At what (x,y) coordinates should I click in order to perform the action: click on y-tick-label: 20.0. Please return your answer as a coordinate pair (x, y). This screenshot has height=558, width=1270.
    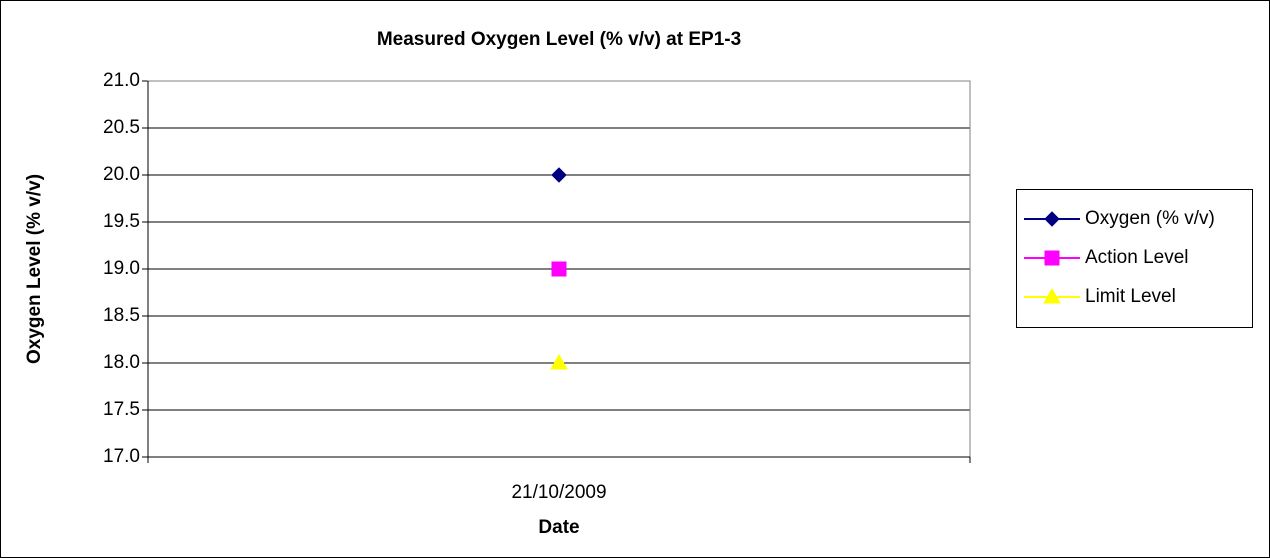
    Looking at the image, I should click on (121, 174).